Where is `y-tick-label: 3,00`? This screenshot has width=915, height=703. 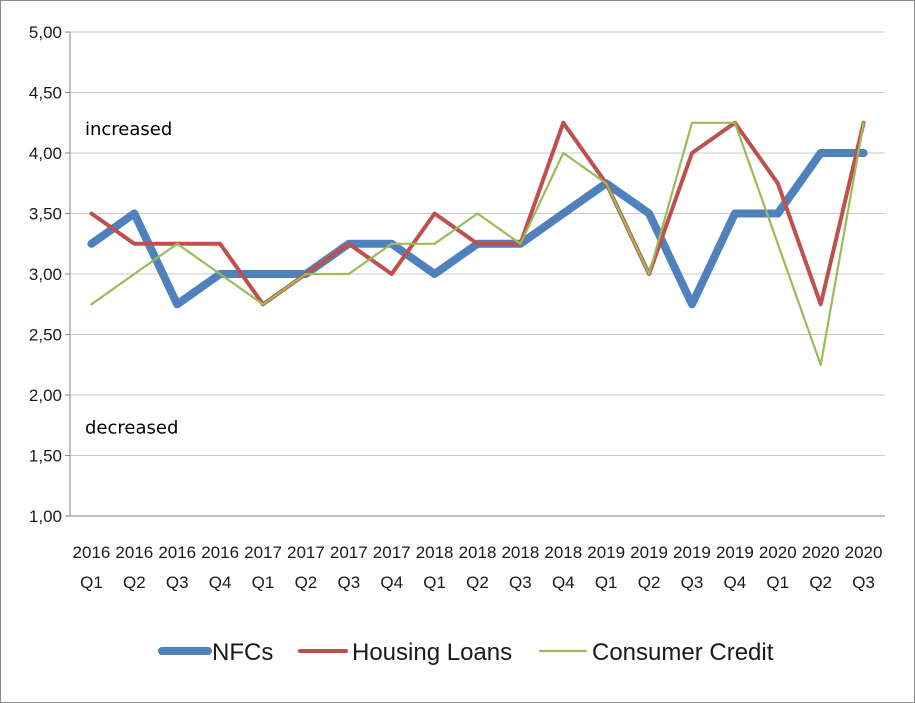 y-tick-label: 3,00 is located at coordinates (45, 274).